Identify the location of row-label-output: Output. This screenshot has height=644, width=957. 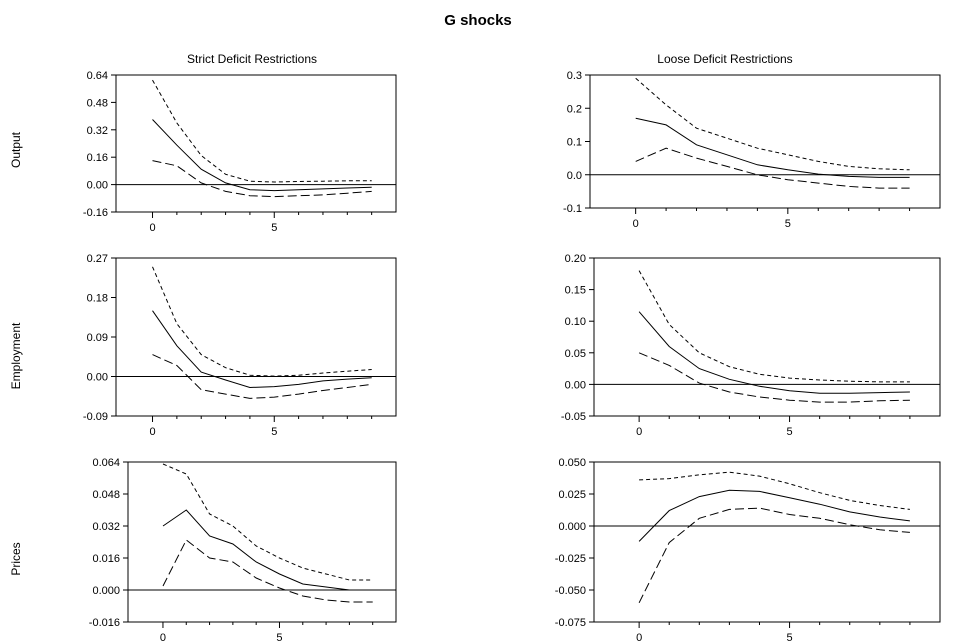
(16, 149).